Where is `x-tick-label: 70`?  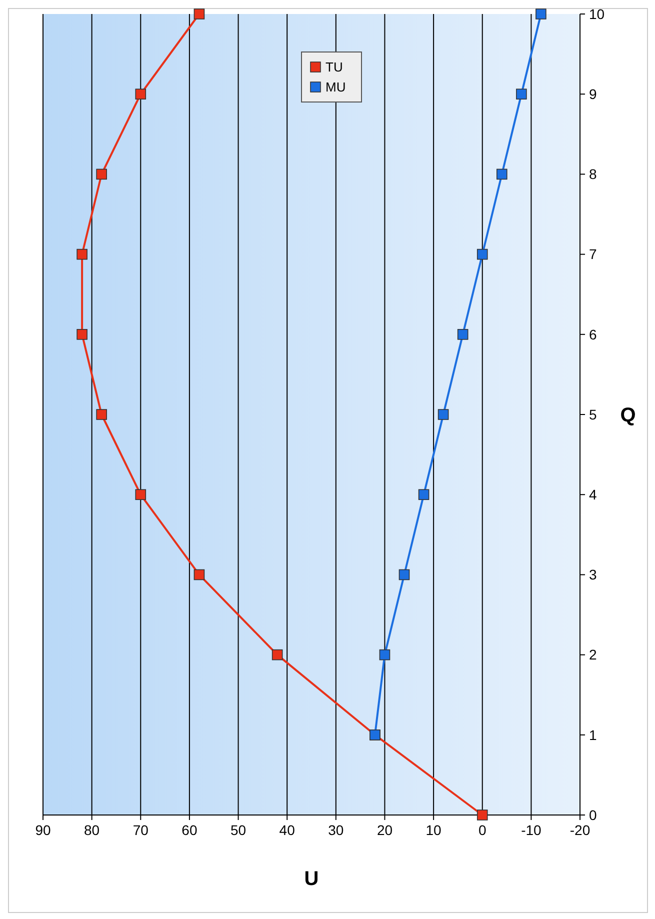 x-tick-label: 70 is located at coordinates (140, 830).